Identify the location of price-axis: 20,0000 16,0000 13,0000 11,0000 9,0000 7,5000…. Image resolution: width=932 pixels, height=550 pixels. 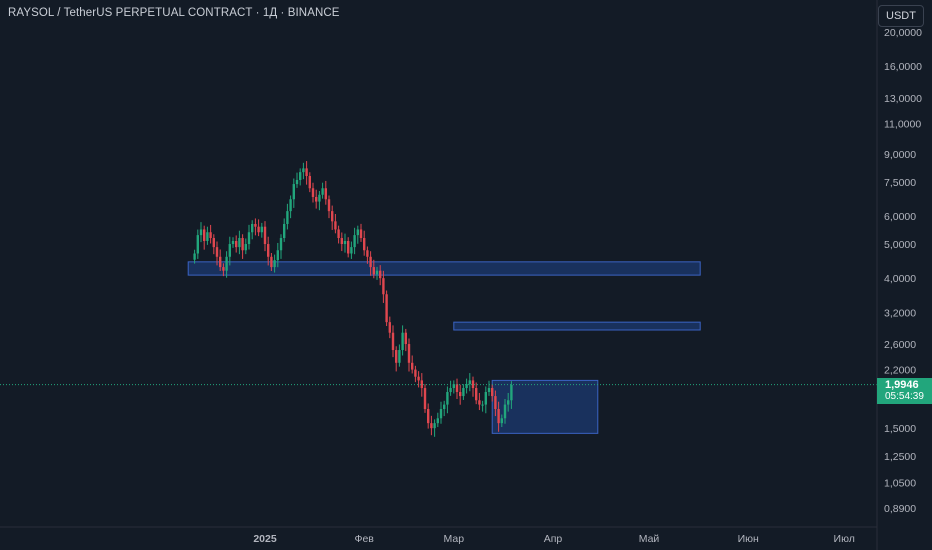
(903, 271).